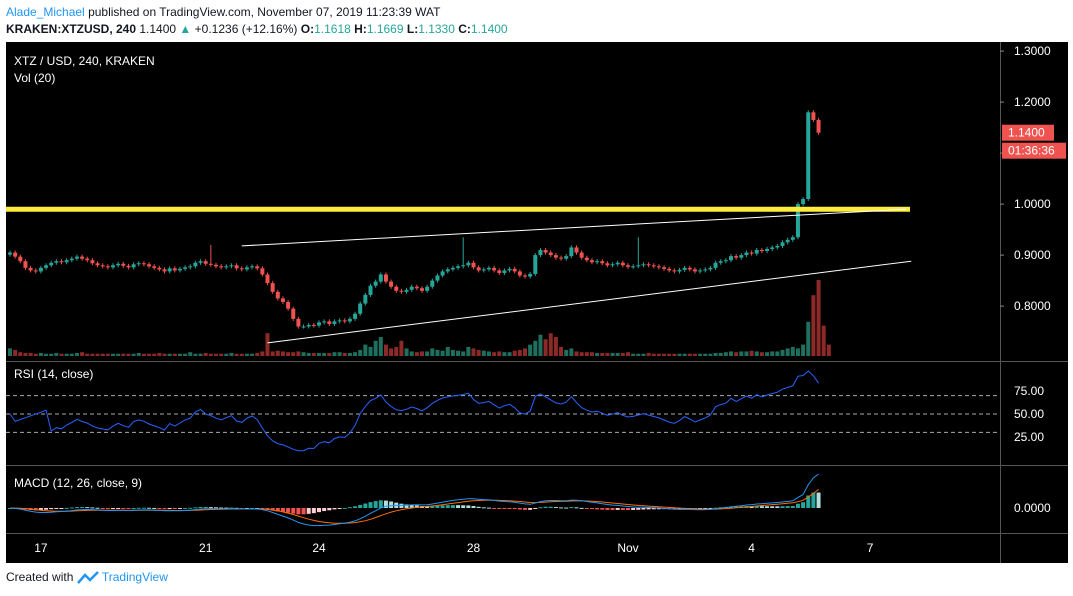 The height and width of the screenshot is (596, 1073). I want to click on last-price-label: 1.1400, so click(1026, 133).